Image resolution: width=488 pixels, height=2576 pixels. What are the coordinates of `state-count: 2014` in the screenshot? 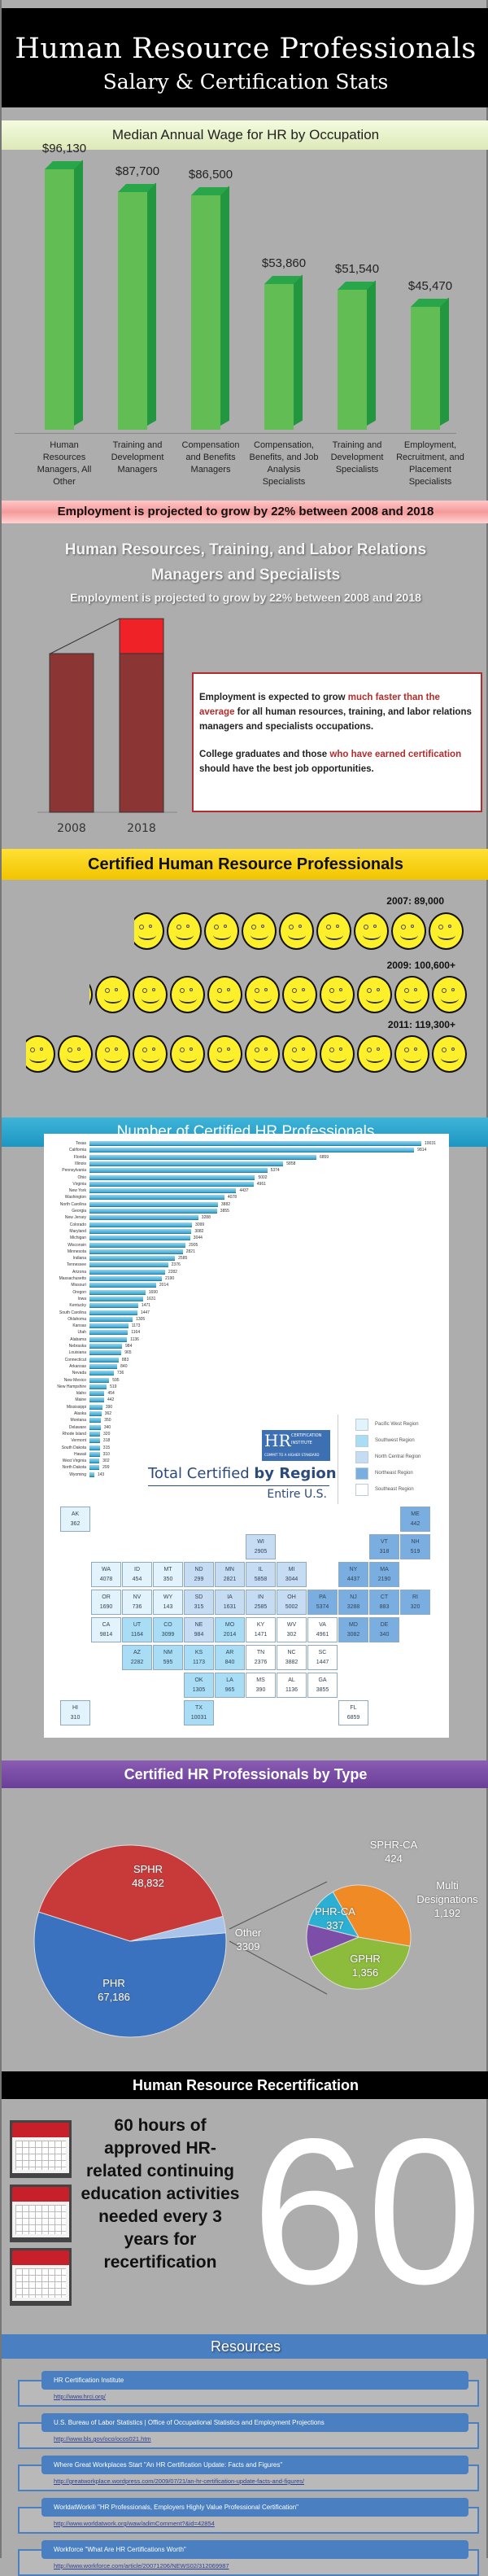 It's located at (230, 1635).